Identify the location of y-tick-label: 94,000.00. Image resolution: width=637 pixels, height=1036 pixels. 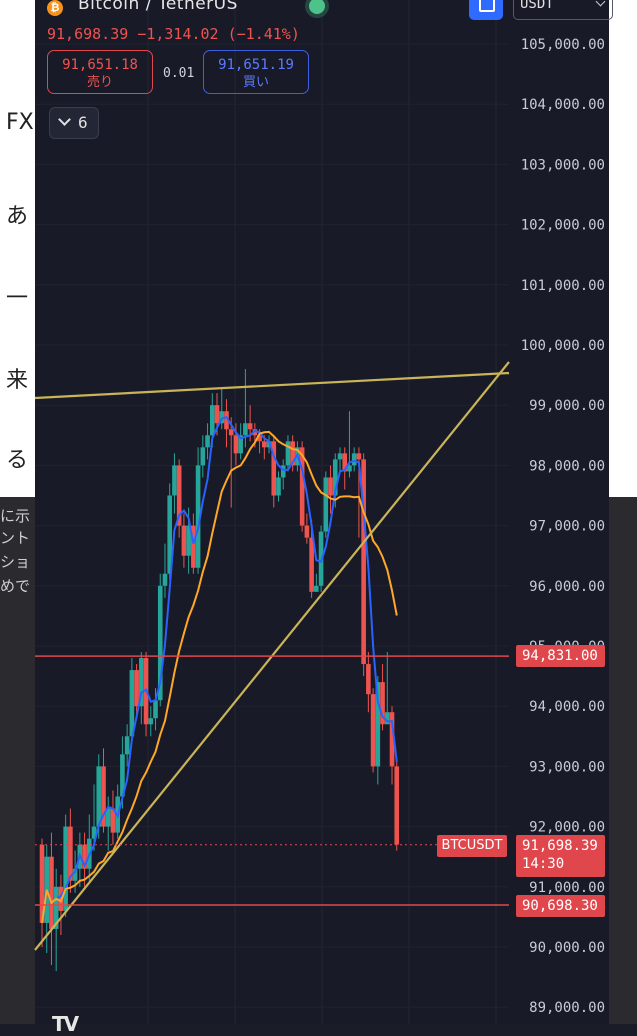
(567, 707).